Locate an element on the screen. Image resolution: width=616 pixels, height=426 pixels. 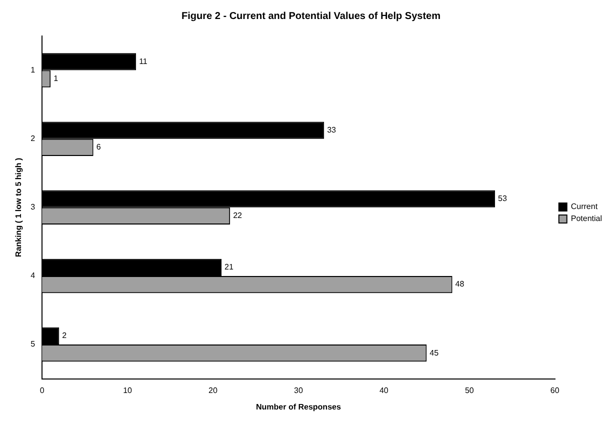
chart-title: Figure 2 - Current and Potential Values of Help System is located at coordinates (311, 16).